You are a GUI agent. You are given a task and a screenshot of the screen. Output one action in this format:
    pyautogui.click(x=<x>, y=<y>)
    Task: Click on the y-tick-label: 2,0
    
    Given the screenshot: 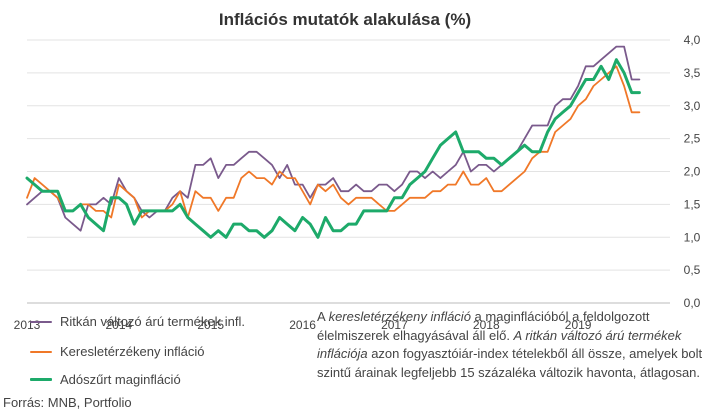 What is the action you would take?
    pyautogui.click(x=692, y=172)
    